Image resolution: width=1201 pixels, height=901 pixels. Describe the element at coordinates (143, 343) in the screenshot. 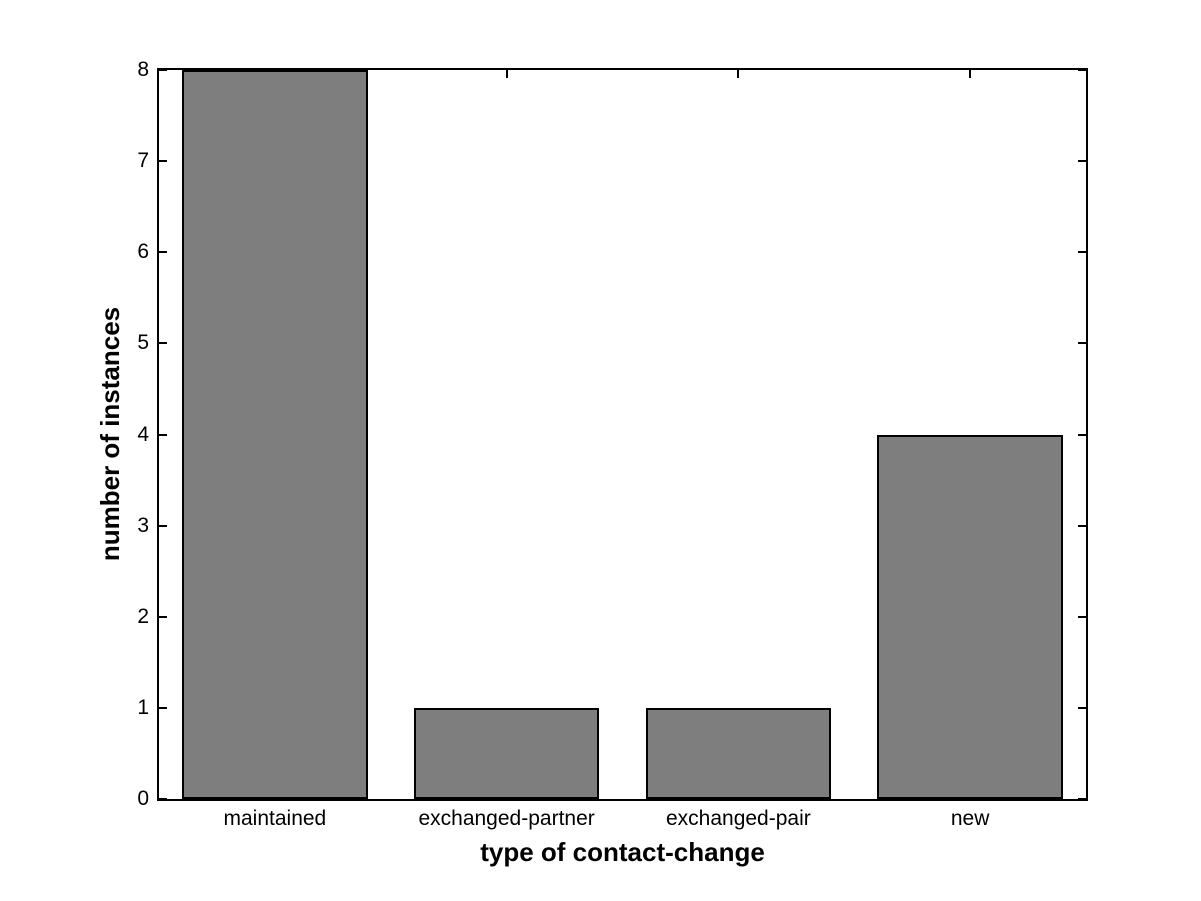

I see `y-tick-label: 5` at that location.